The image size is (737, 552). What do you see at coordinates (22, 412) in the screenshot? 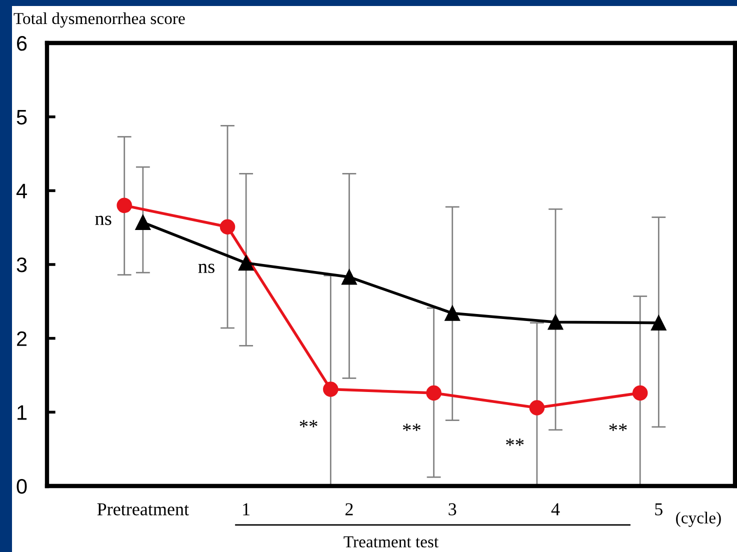
I see `y-tick-label: 1` at bounding box center [22, 412].